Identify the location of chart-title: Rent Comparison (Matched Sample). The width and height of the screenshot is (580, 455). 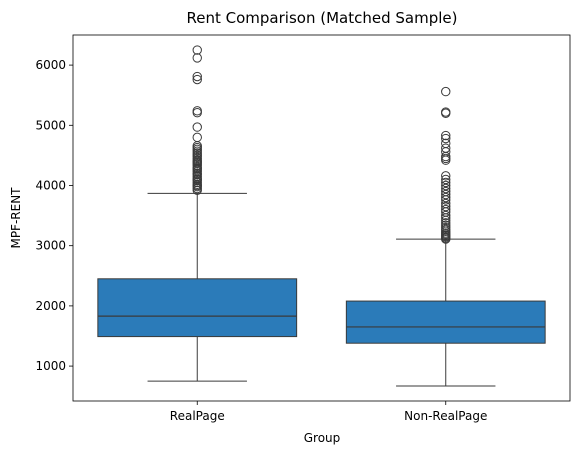
(322, 18).